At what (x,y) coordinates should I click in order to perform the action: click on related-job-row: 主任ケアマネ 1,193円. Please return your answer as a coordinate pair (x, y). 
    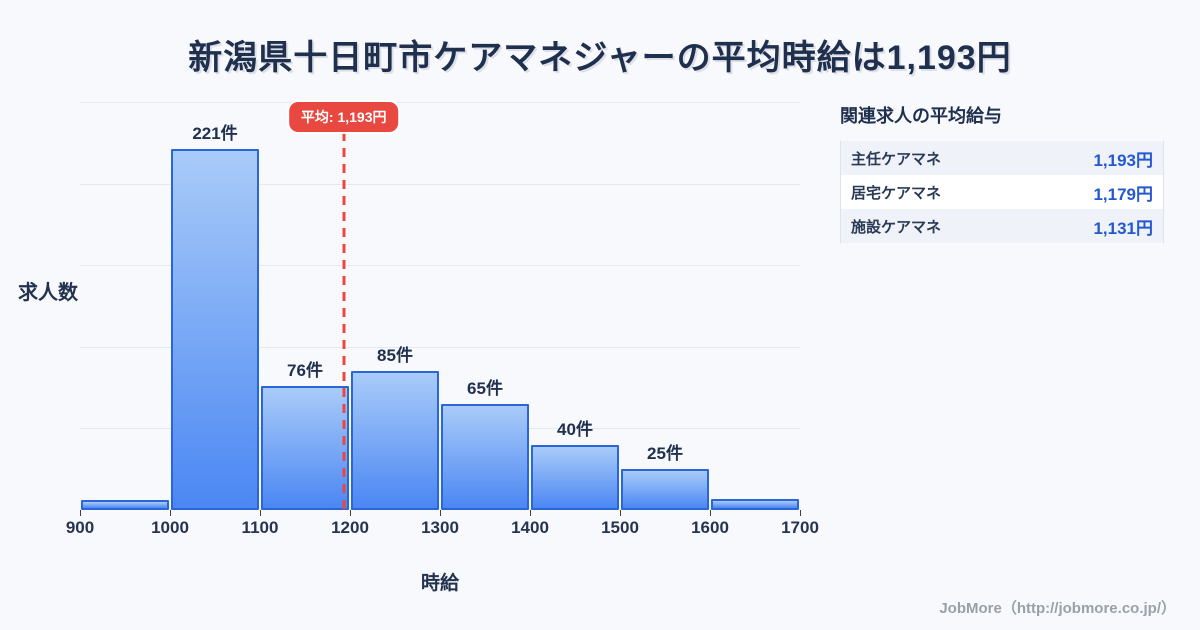
    Looking at the image, I should click on (1002, 158).